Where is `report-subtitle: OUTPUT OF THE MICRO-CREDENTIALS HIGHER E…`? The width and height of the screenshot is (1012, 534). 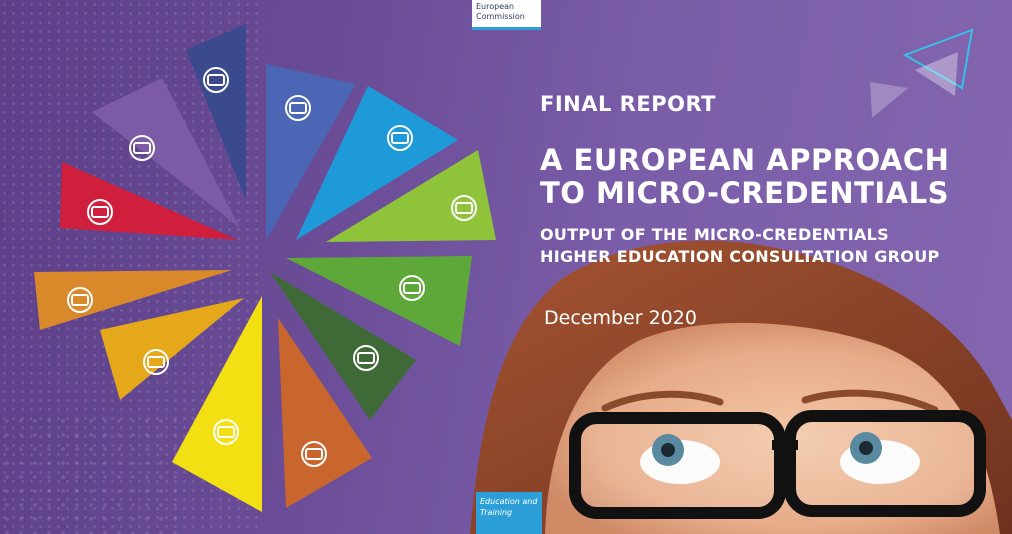 report-subtitle: OUTPUT OF THE MICRO-CREDENTIALS HIGHER E… is located at coordinates (770, 246).